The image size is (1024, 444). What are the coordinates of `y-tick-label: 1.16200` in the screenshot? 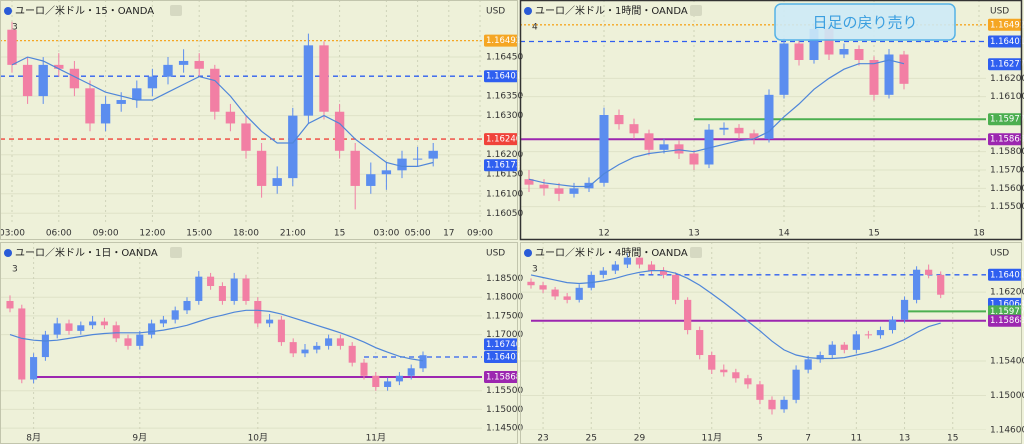 It's located at (1007, 293).